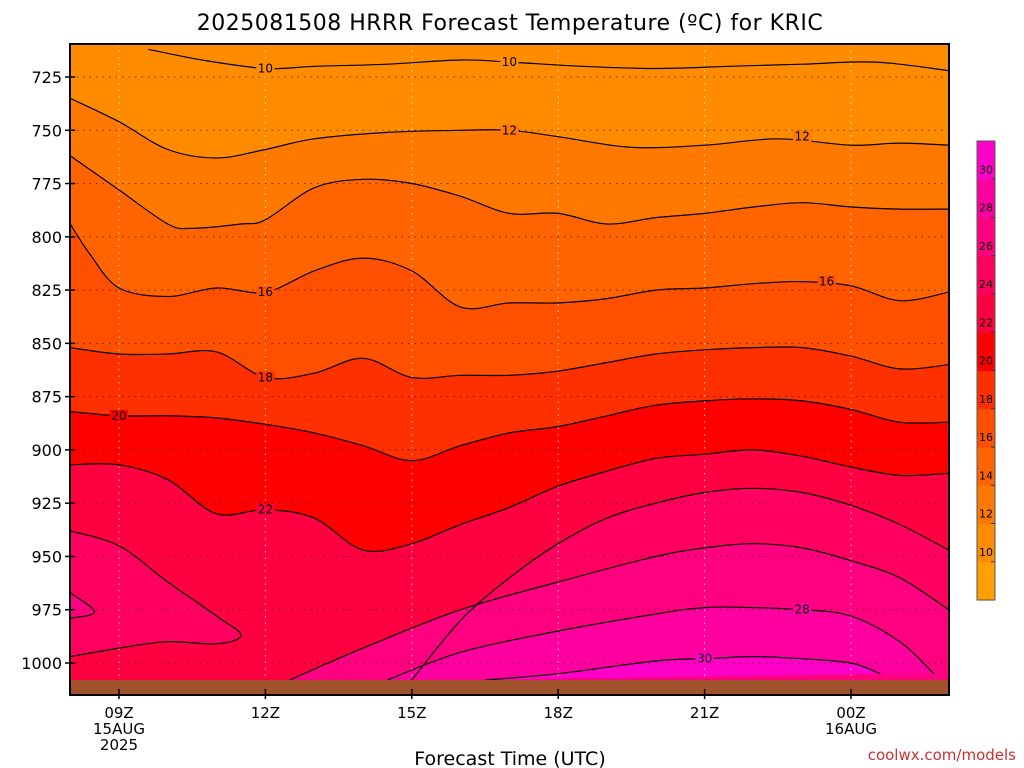 This screenshot has height=768, width=1024. Describe the element at coordinates (411, 713) in the screenshot. I see `x-tick-label-15-0: 15Z` at that location.